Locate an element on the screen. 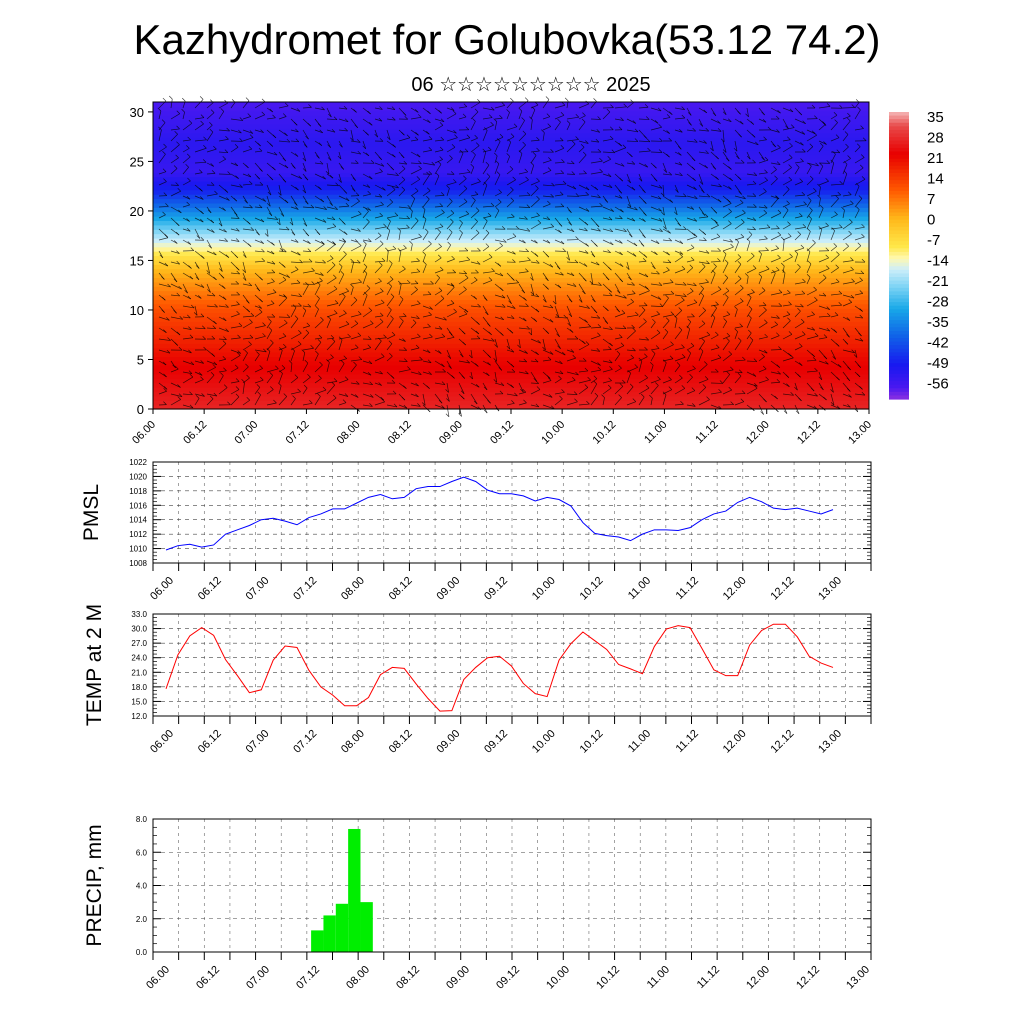 This screenshot has height=1024, width=1024. x-tick-label: 06.00 is located at coordinates (162, 742).